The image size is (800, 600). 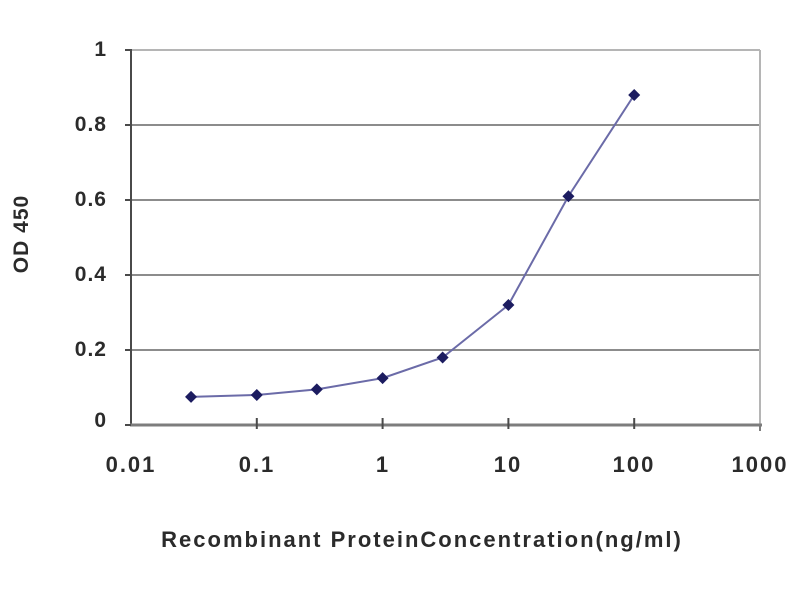 I want to click on y-tick-label-0: 0, so click(x=100, y=420).